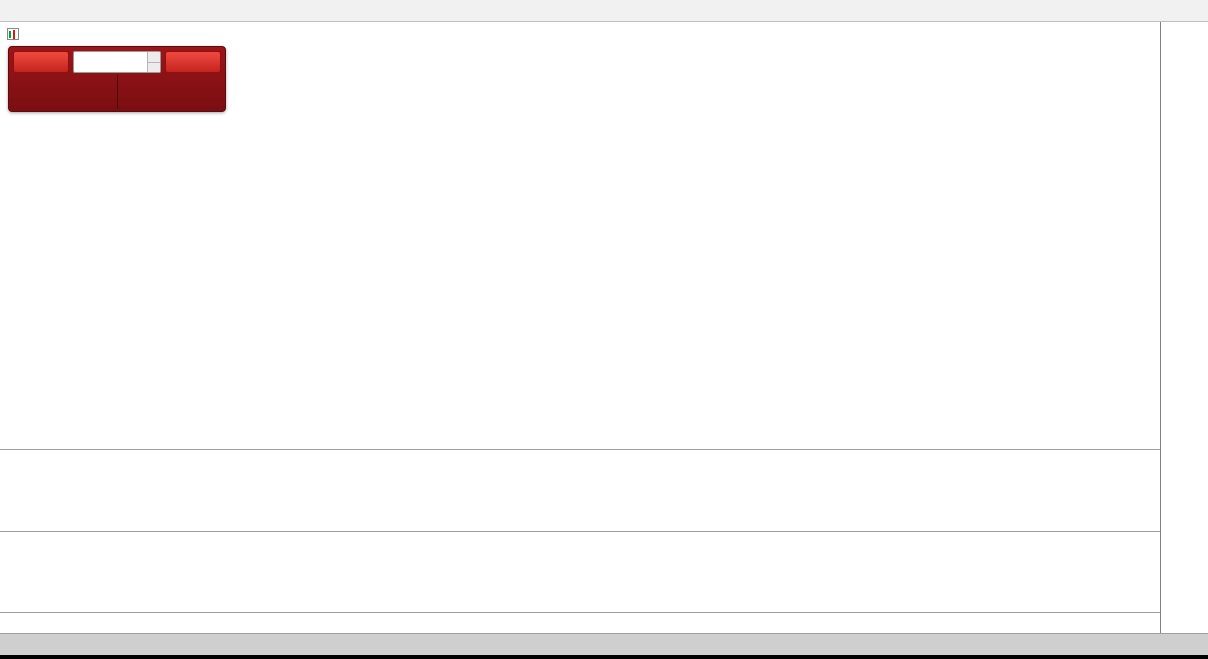 The height and width of the screenshot is (659, 1208). Describe the element at coordinates (110, 62) in the screenshot. I see `volume-value` at that location.